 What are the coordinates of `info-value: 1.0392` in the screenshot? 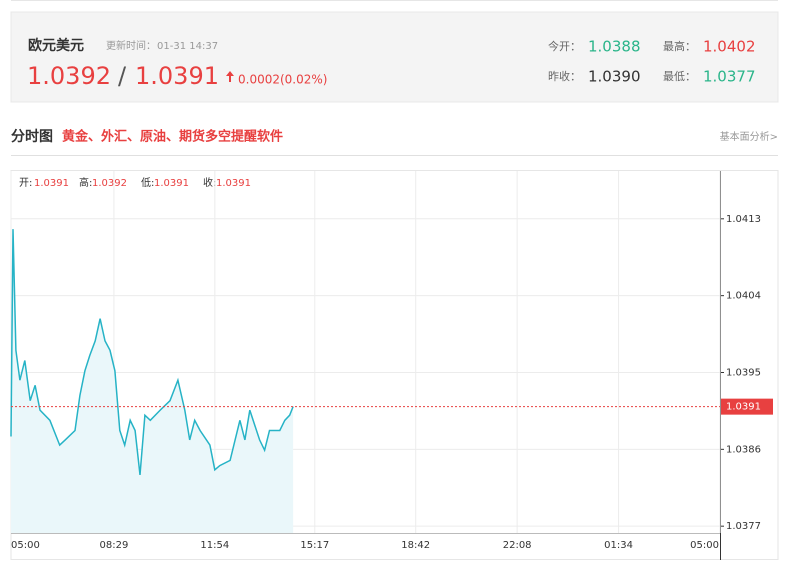 It's located at (109, 183).